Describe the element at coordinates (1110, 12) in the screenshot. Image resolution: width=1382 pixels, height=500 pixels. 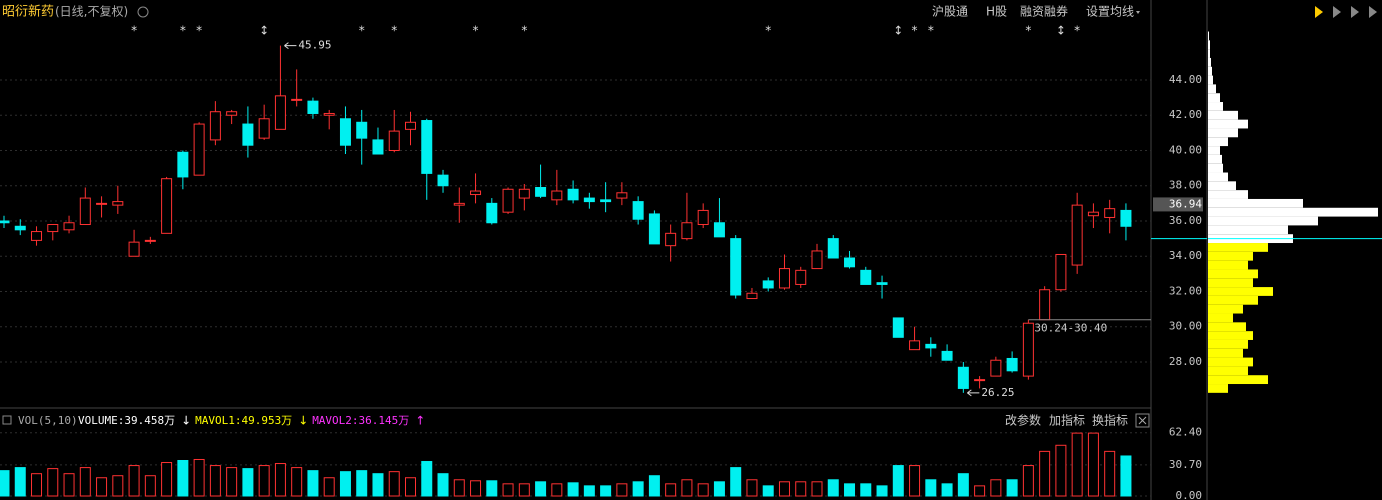
I see `toolbar-item: 设置均线` at that location.